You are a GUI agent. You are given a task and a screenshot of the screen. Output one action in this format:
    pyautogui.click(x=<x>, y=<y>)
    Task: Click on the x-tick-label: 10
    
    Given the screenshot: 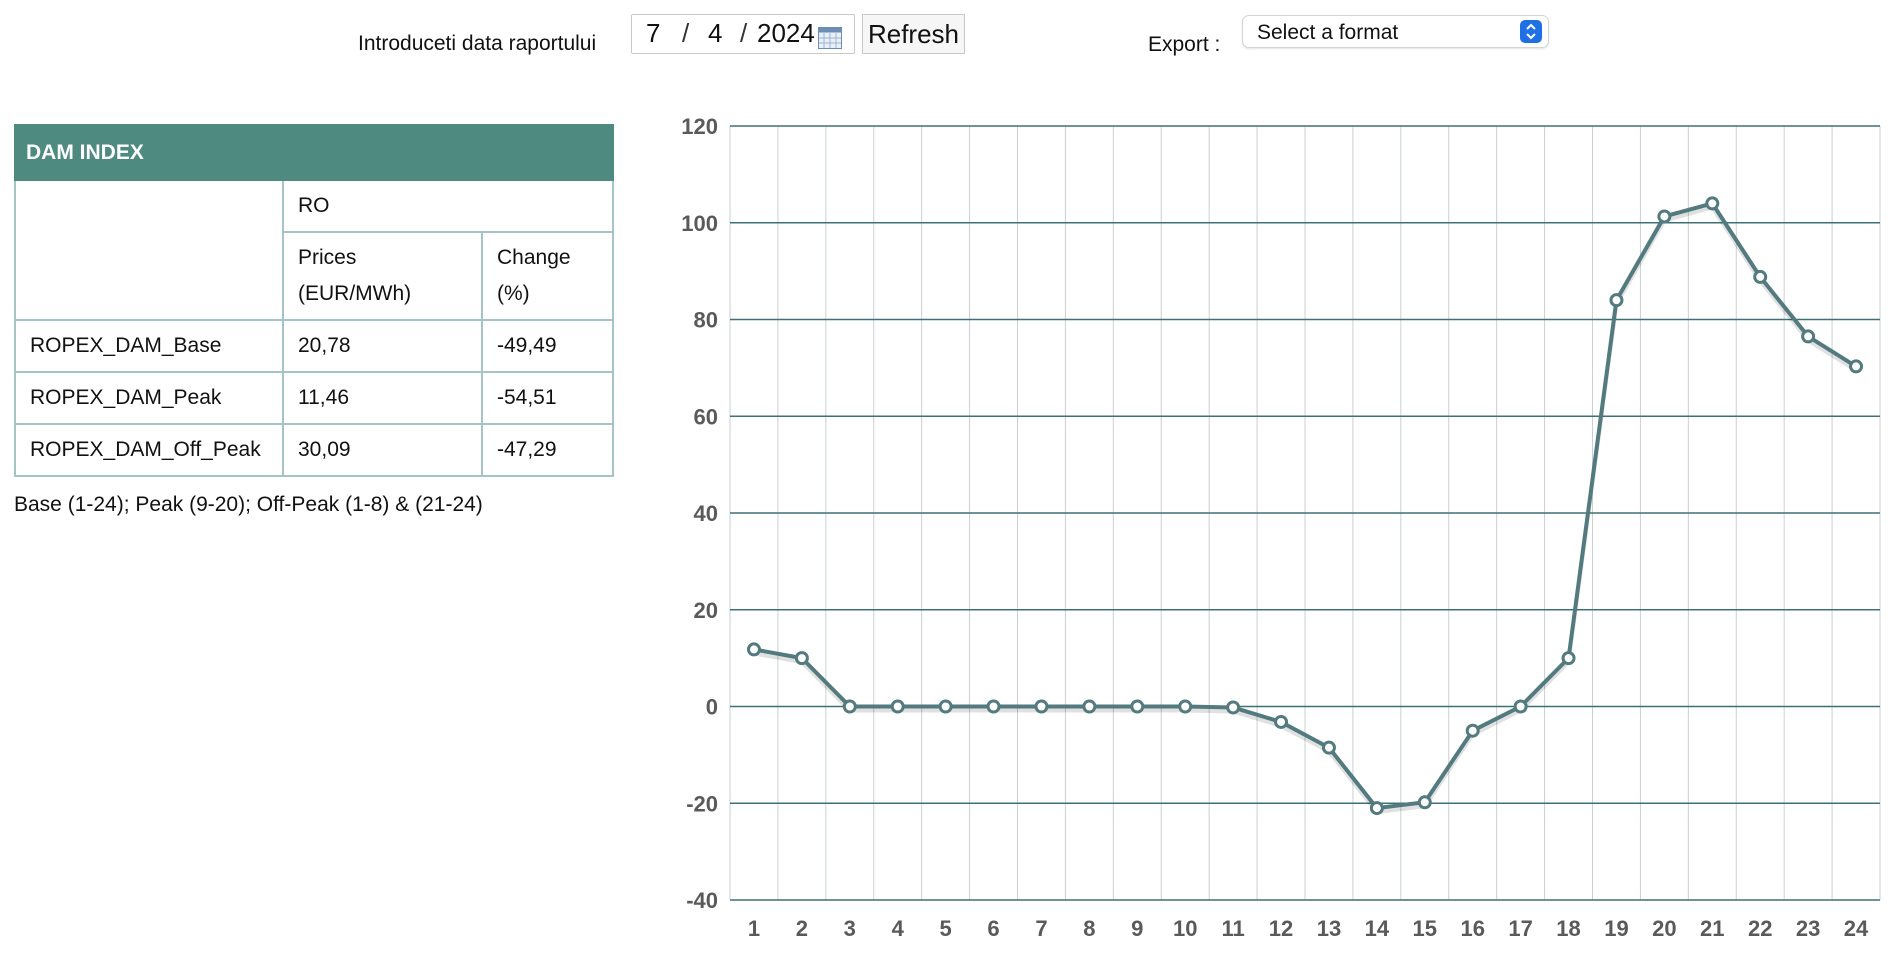 What is the action you would take?
    pyautogui.click(x=1185, y=928)
    